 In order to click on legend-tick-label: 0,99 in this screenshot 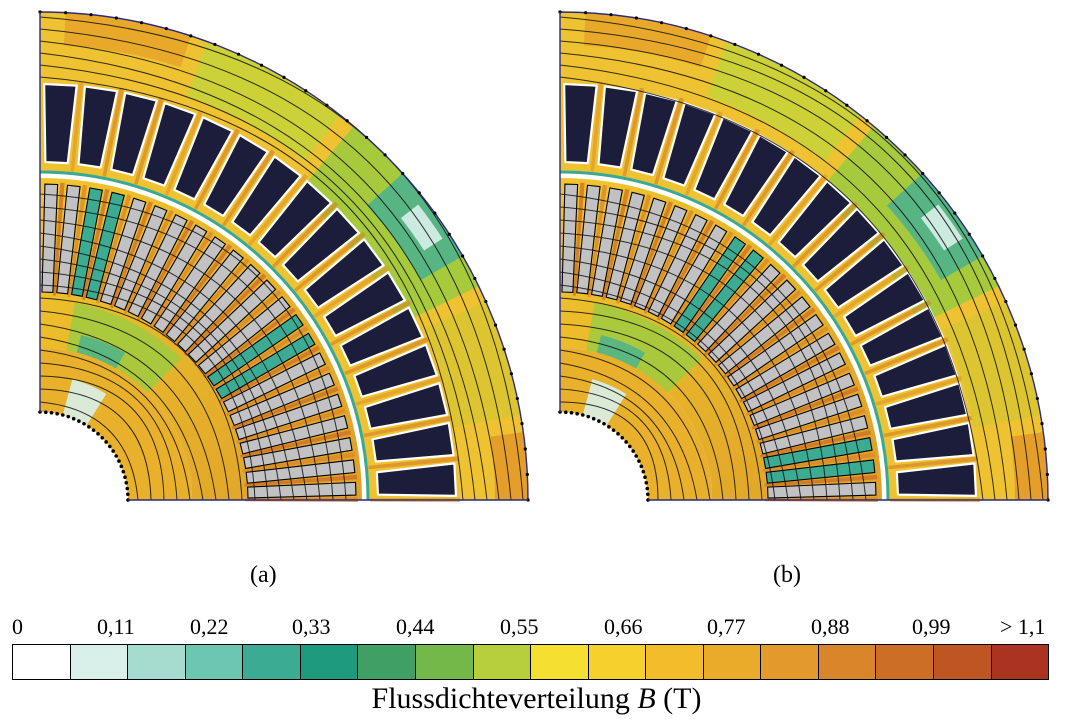, I will do `click(931, 626)`.